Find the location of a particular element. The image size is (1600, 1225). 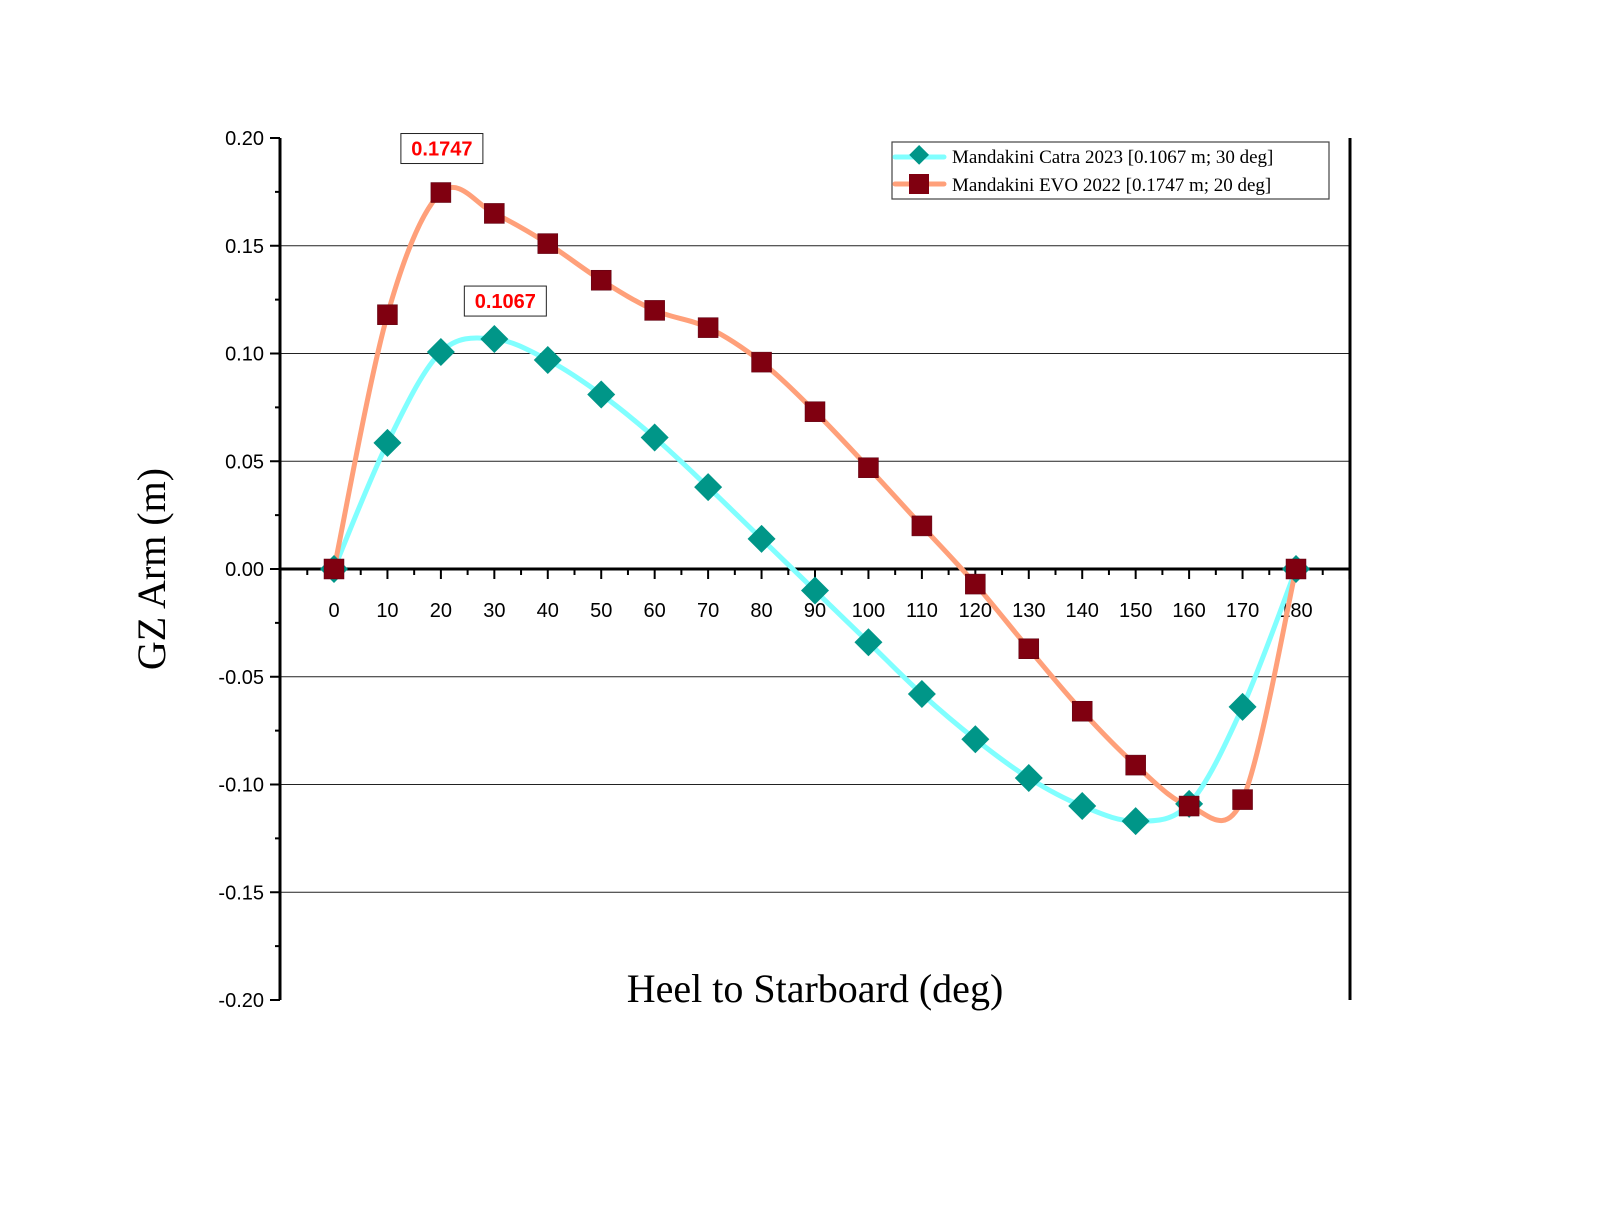

y-tick-label: 0.20 is located at coordinates (244, 139).